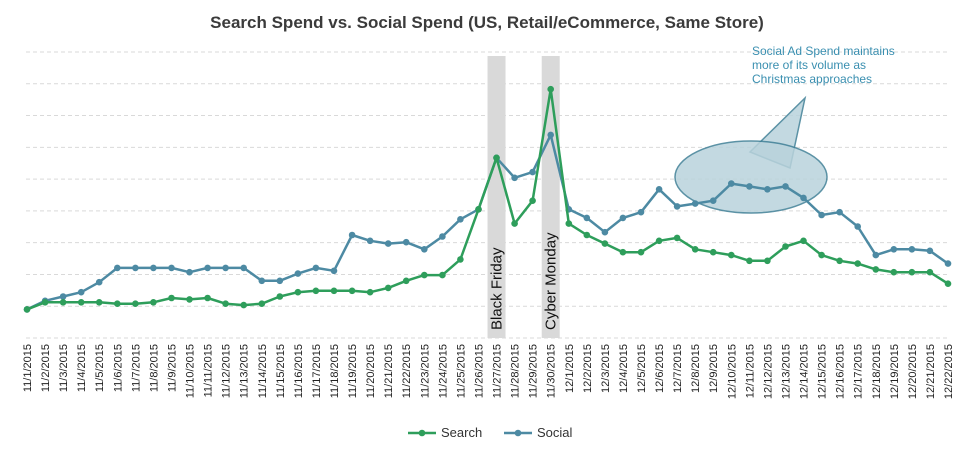  Describe the element at coordinates (624, 368) in the screenshot. I see `x-tick-label: 12/4/2015` at that location.